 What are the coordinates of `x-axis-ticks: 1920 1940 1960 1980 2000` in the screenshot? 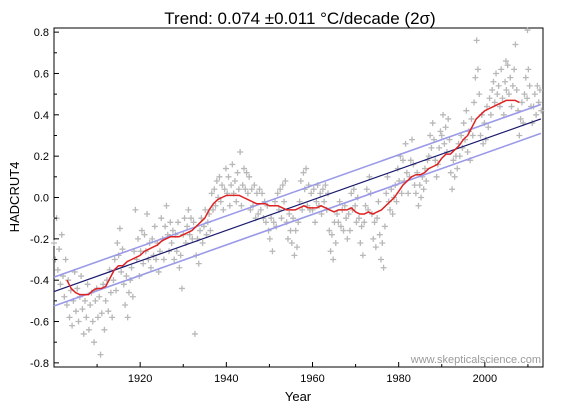 It's located at (312, 373).